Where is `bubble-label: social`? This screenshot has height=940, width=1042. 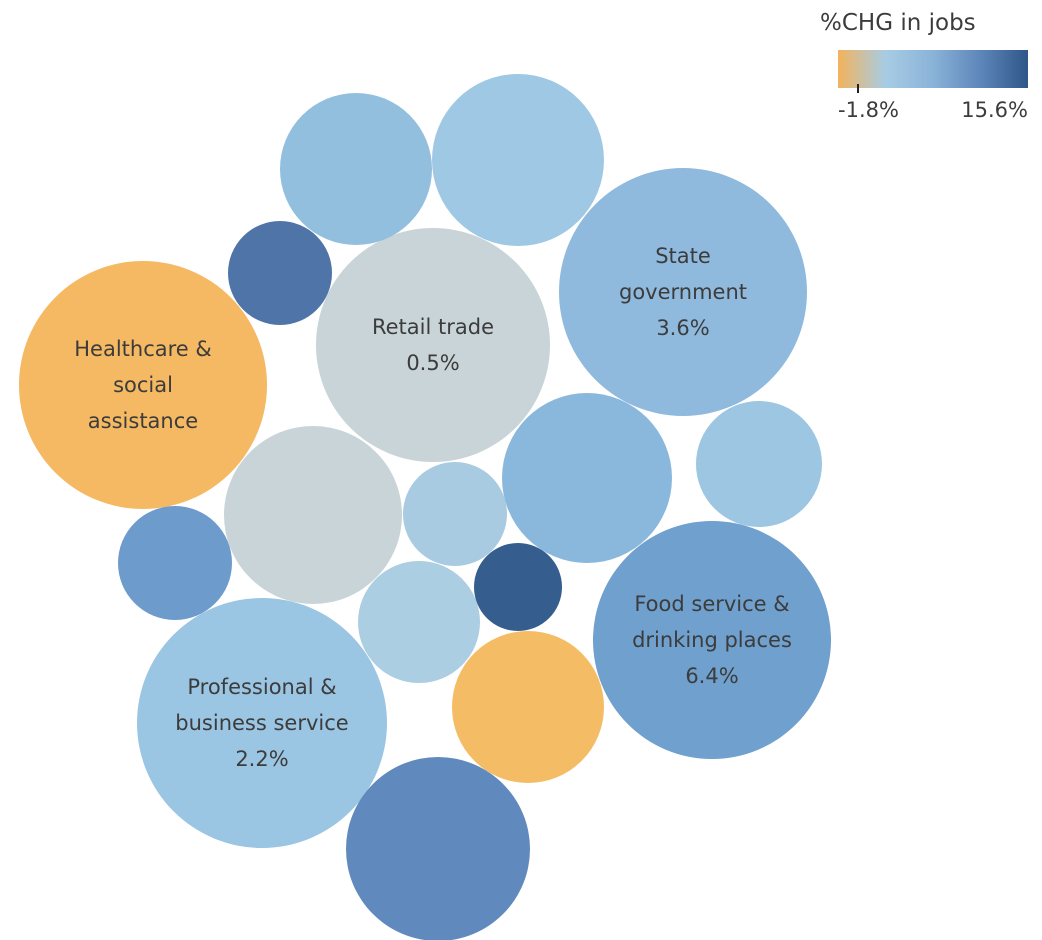 bubble-label: social is located at coordinates (143, 385).